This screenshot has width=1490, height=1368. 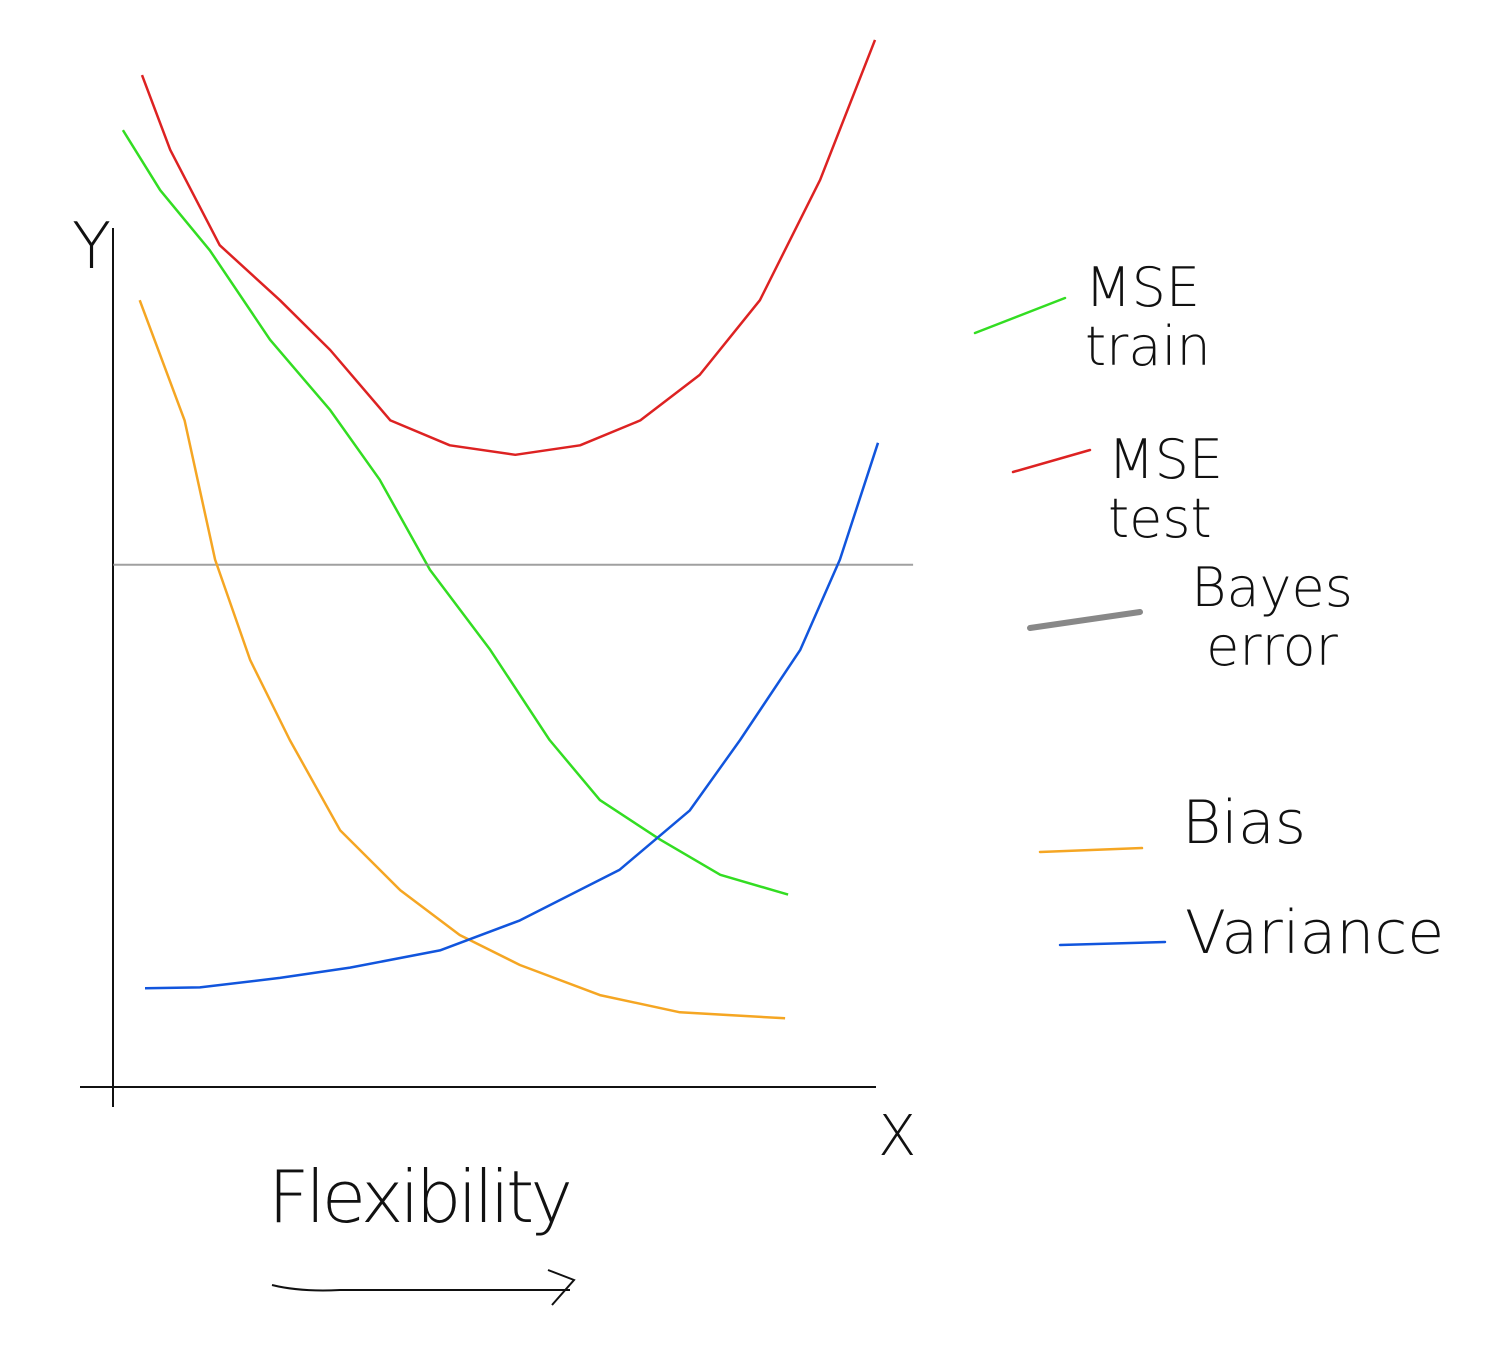 What do you see at coordinates (897, 1136) in the screenshot?
I see `x-axis-label: X` at bounding box center [897, 1136].